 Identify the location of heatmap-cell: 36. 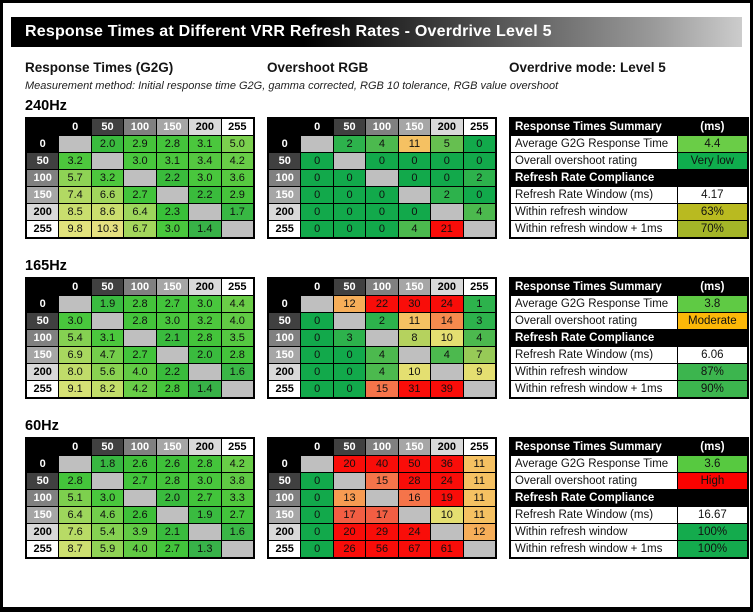
(447, 464).